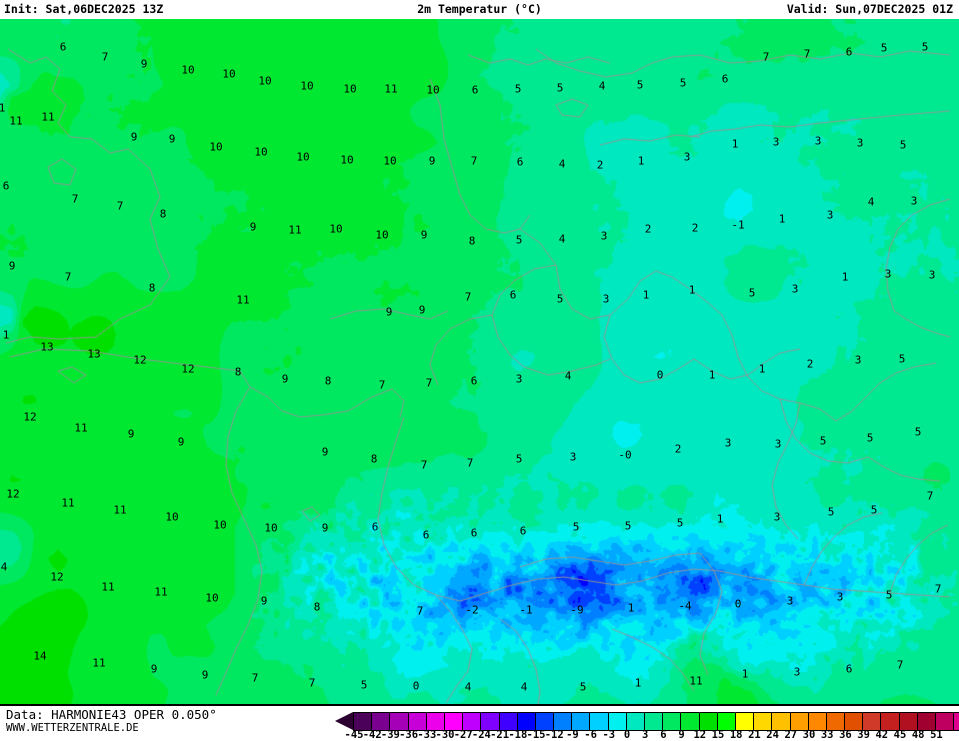 The width and height of the screenshot is (959, 741). Describe the element at coordinates (500, 735) in the screenshot. I see `legend-tick: -21` at that location.